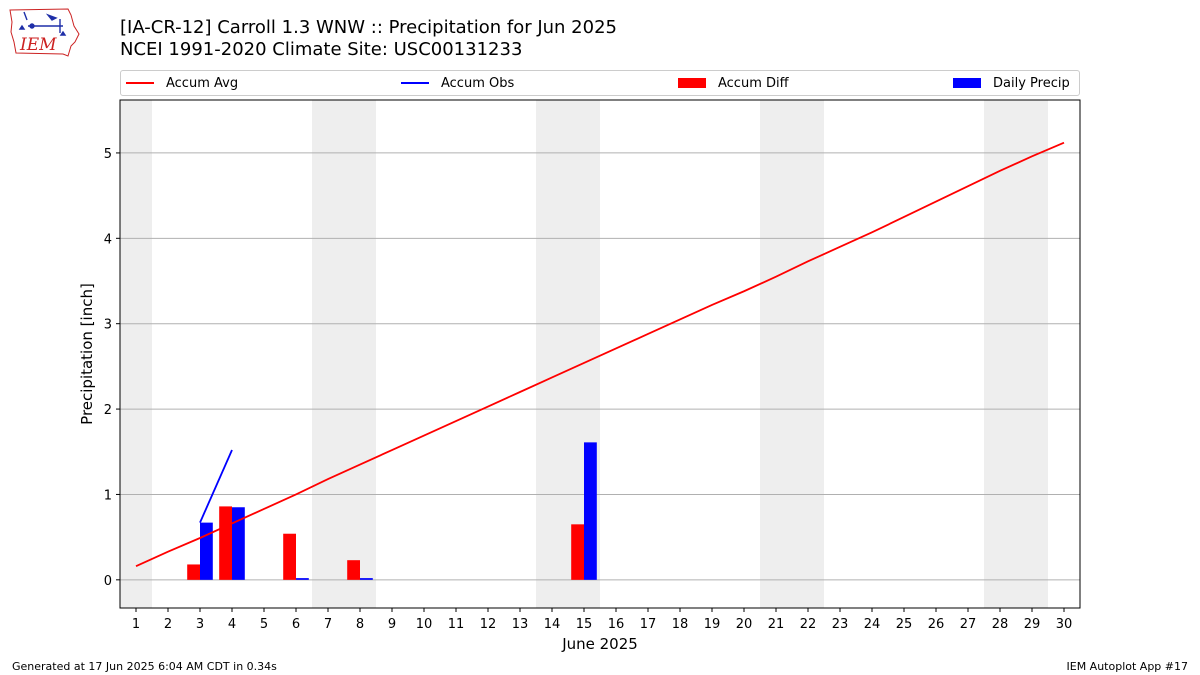 The image size is (1200, 675). Describe the element at coordinates (87, 354) in the screenshot. I see `y-axis-label: Precipitation [inch]` at that location.